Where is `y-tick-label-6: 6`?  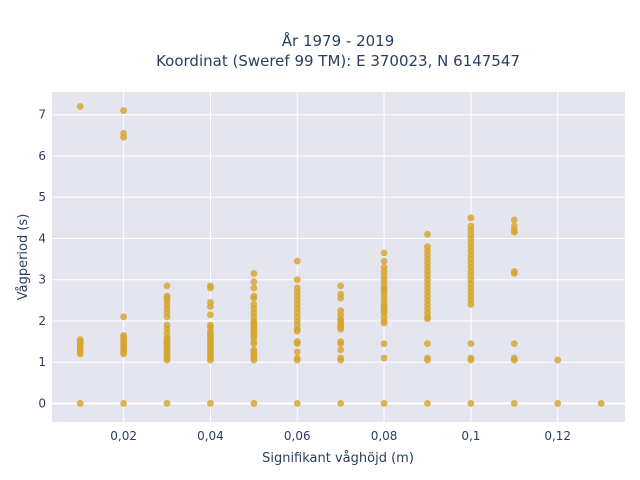 y-tick-label-6: 6 is located at coordinates (42, 156).